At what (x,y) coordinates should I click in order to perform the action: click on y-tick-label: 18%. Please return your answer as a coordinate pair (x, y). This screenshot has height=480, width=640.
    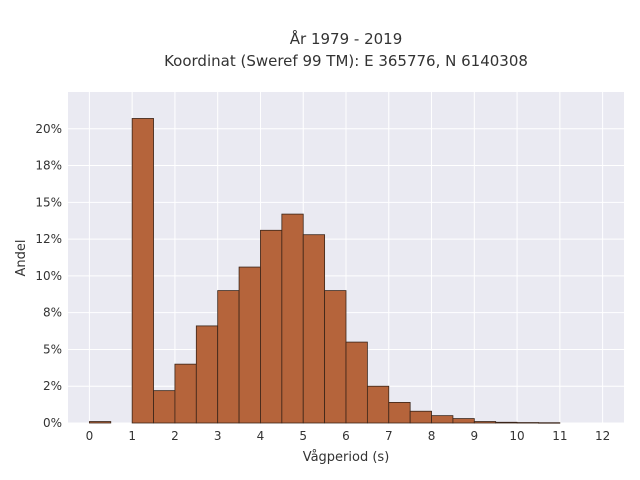
    Looking at the image, I should click on (48, 166).